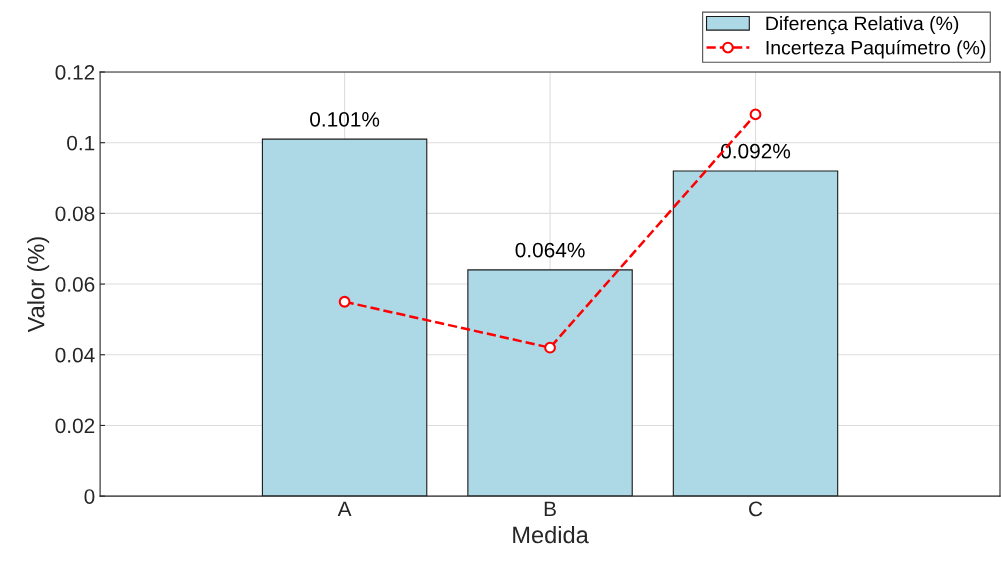 This screenshot has height=567, width=1001. Describe the element at coordinates (89, 496) in the screenshot. I see `y-tick-label: 0` at that location.